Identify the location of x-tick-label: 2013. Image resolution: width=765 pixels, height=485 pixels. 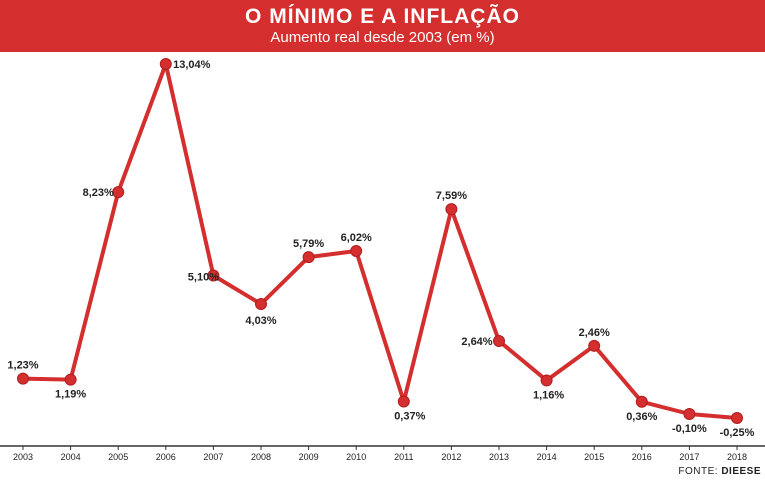
(499, 457).